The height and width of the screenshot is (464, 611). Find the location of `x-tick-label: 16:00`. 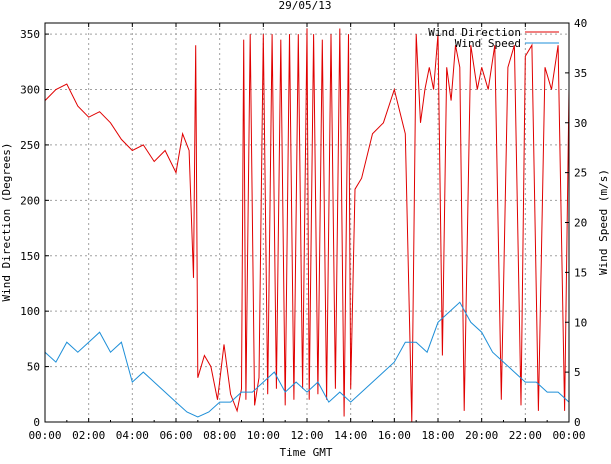

x-tick-label: 16:00 is located at coordinates (394, 435).